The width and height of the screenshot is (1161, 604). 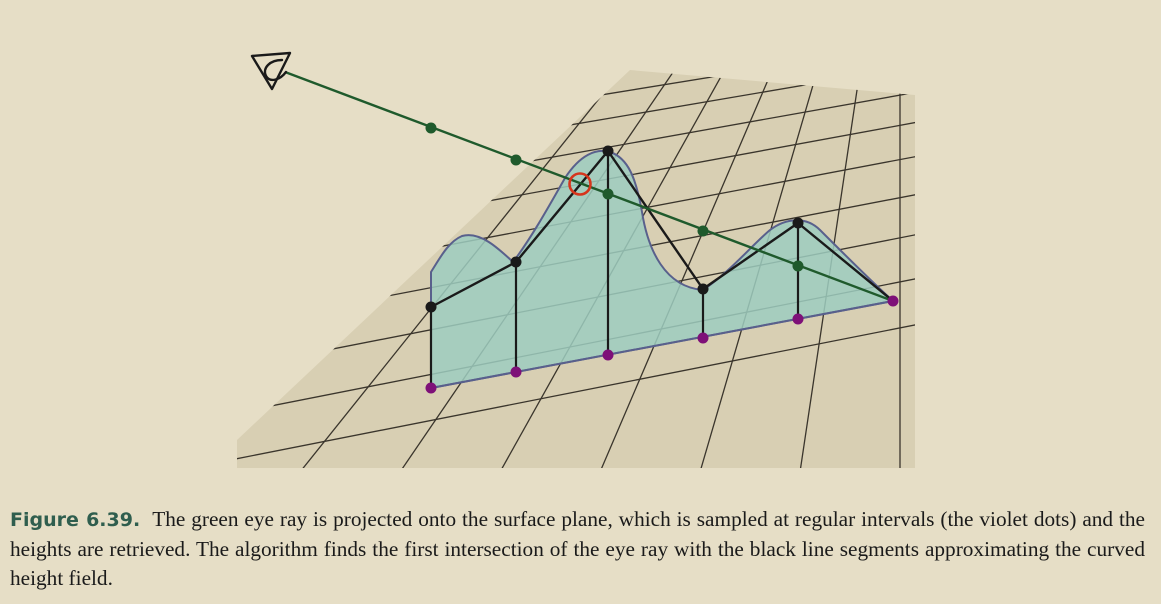 I want to click on intersection-circle-icon, so click(x=580, y=184).